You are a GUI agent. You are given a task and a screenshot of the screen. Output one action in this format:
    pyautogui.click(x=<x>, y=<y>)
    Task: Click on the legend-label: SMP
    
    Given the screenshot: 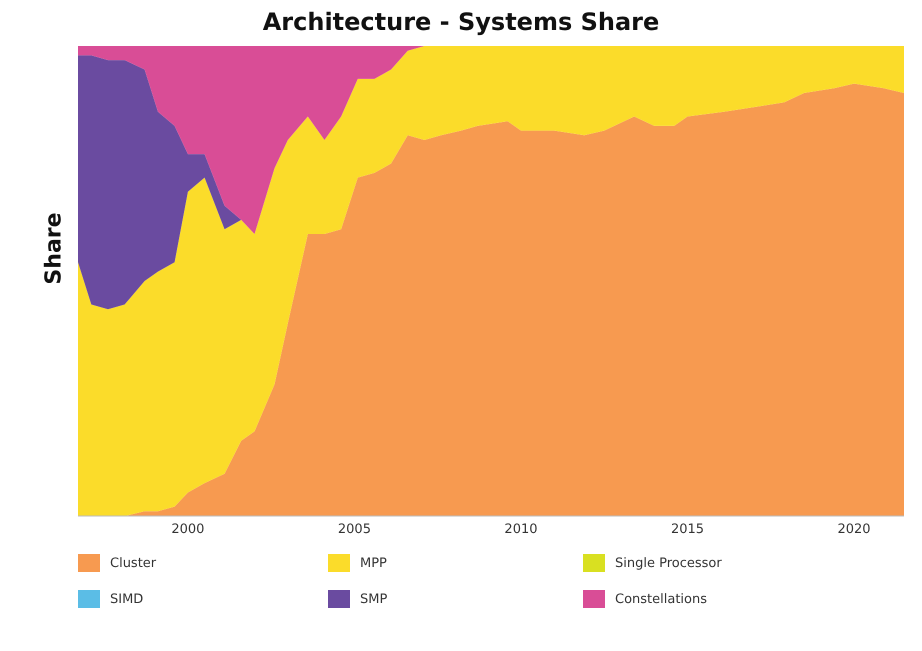 What is the action you would take?
    pyautogui.click(x=374, y=599)
    